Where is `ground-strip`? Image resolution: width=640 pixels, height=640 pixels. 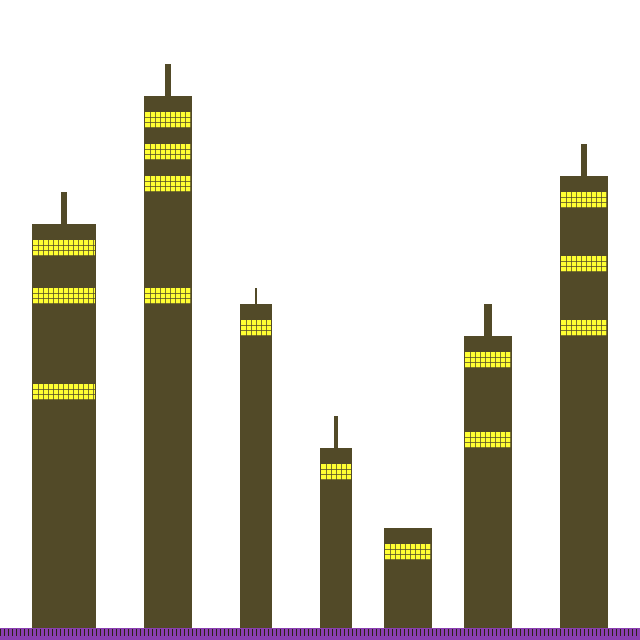 ground-strip is located at coordinates (320, 634).